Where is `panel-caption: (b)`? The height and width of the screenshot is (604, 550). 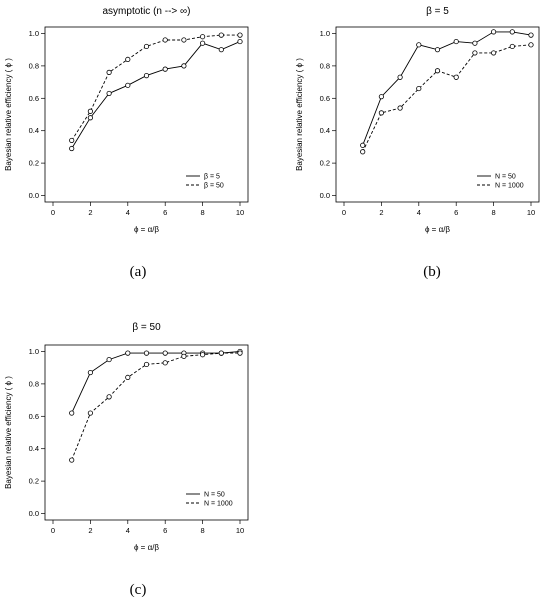 panel-caption: (b) is located at coordinates (432, 272).